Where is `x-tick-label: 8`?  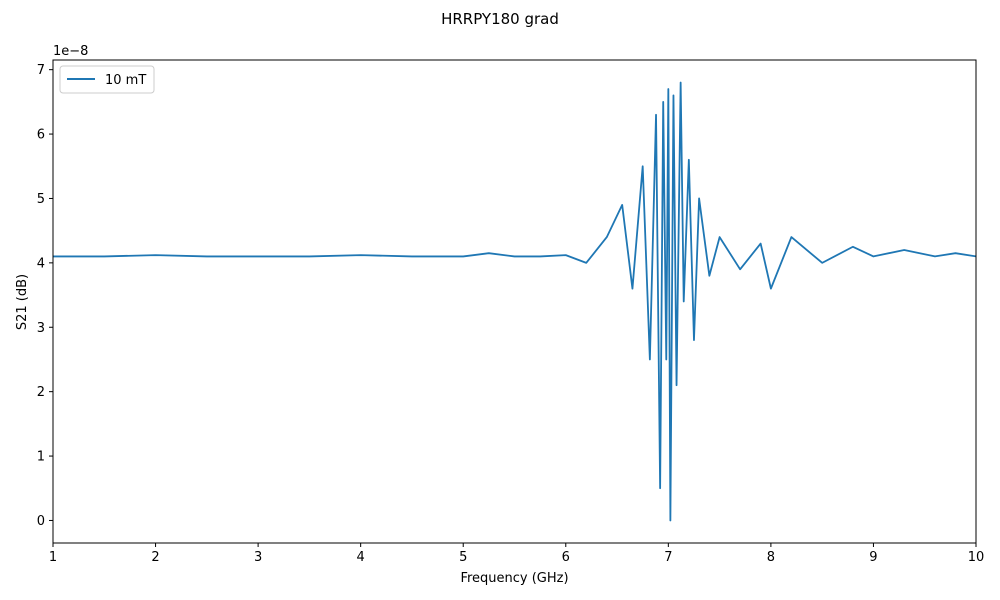 x-tick-label: 8 is located at coordinates (771, 557).